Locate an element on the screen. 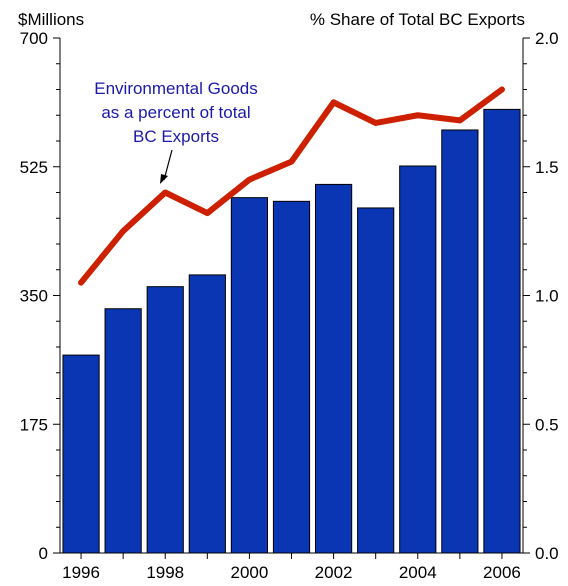  right-tick-label: 0.5 is located at coordinates (547, 424).